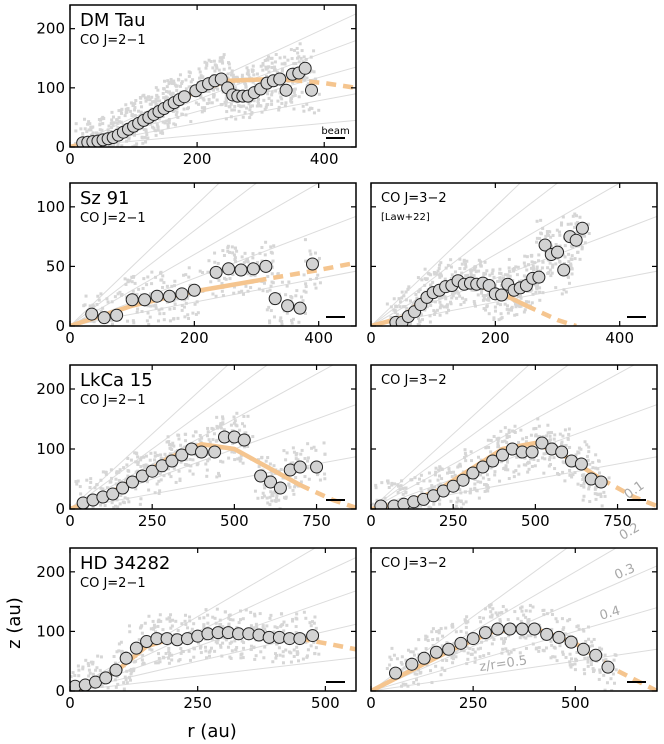  I want to click on y-axis-label: z (au), so click(14, 623).